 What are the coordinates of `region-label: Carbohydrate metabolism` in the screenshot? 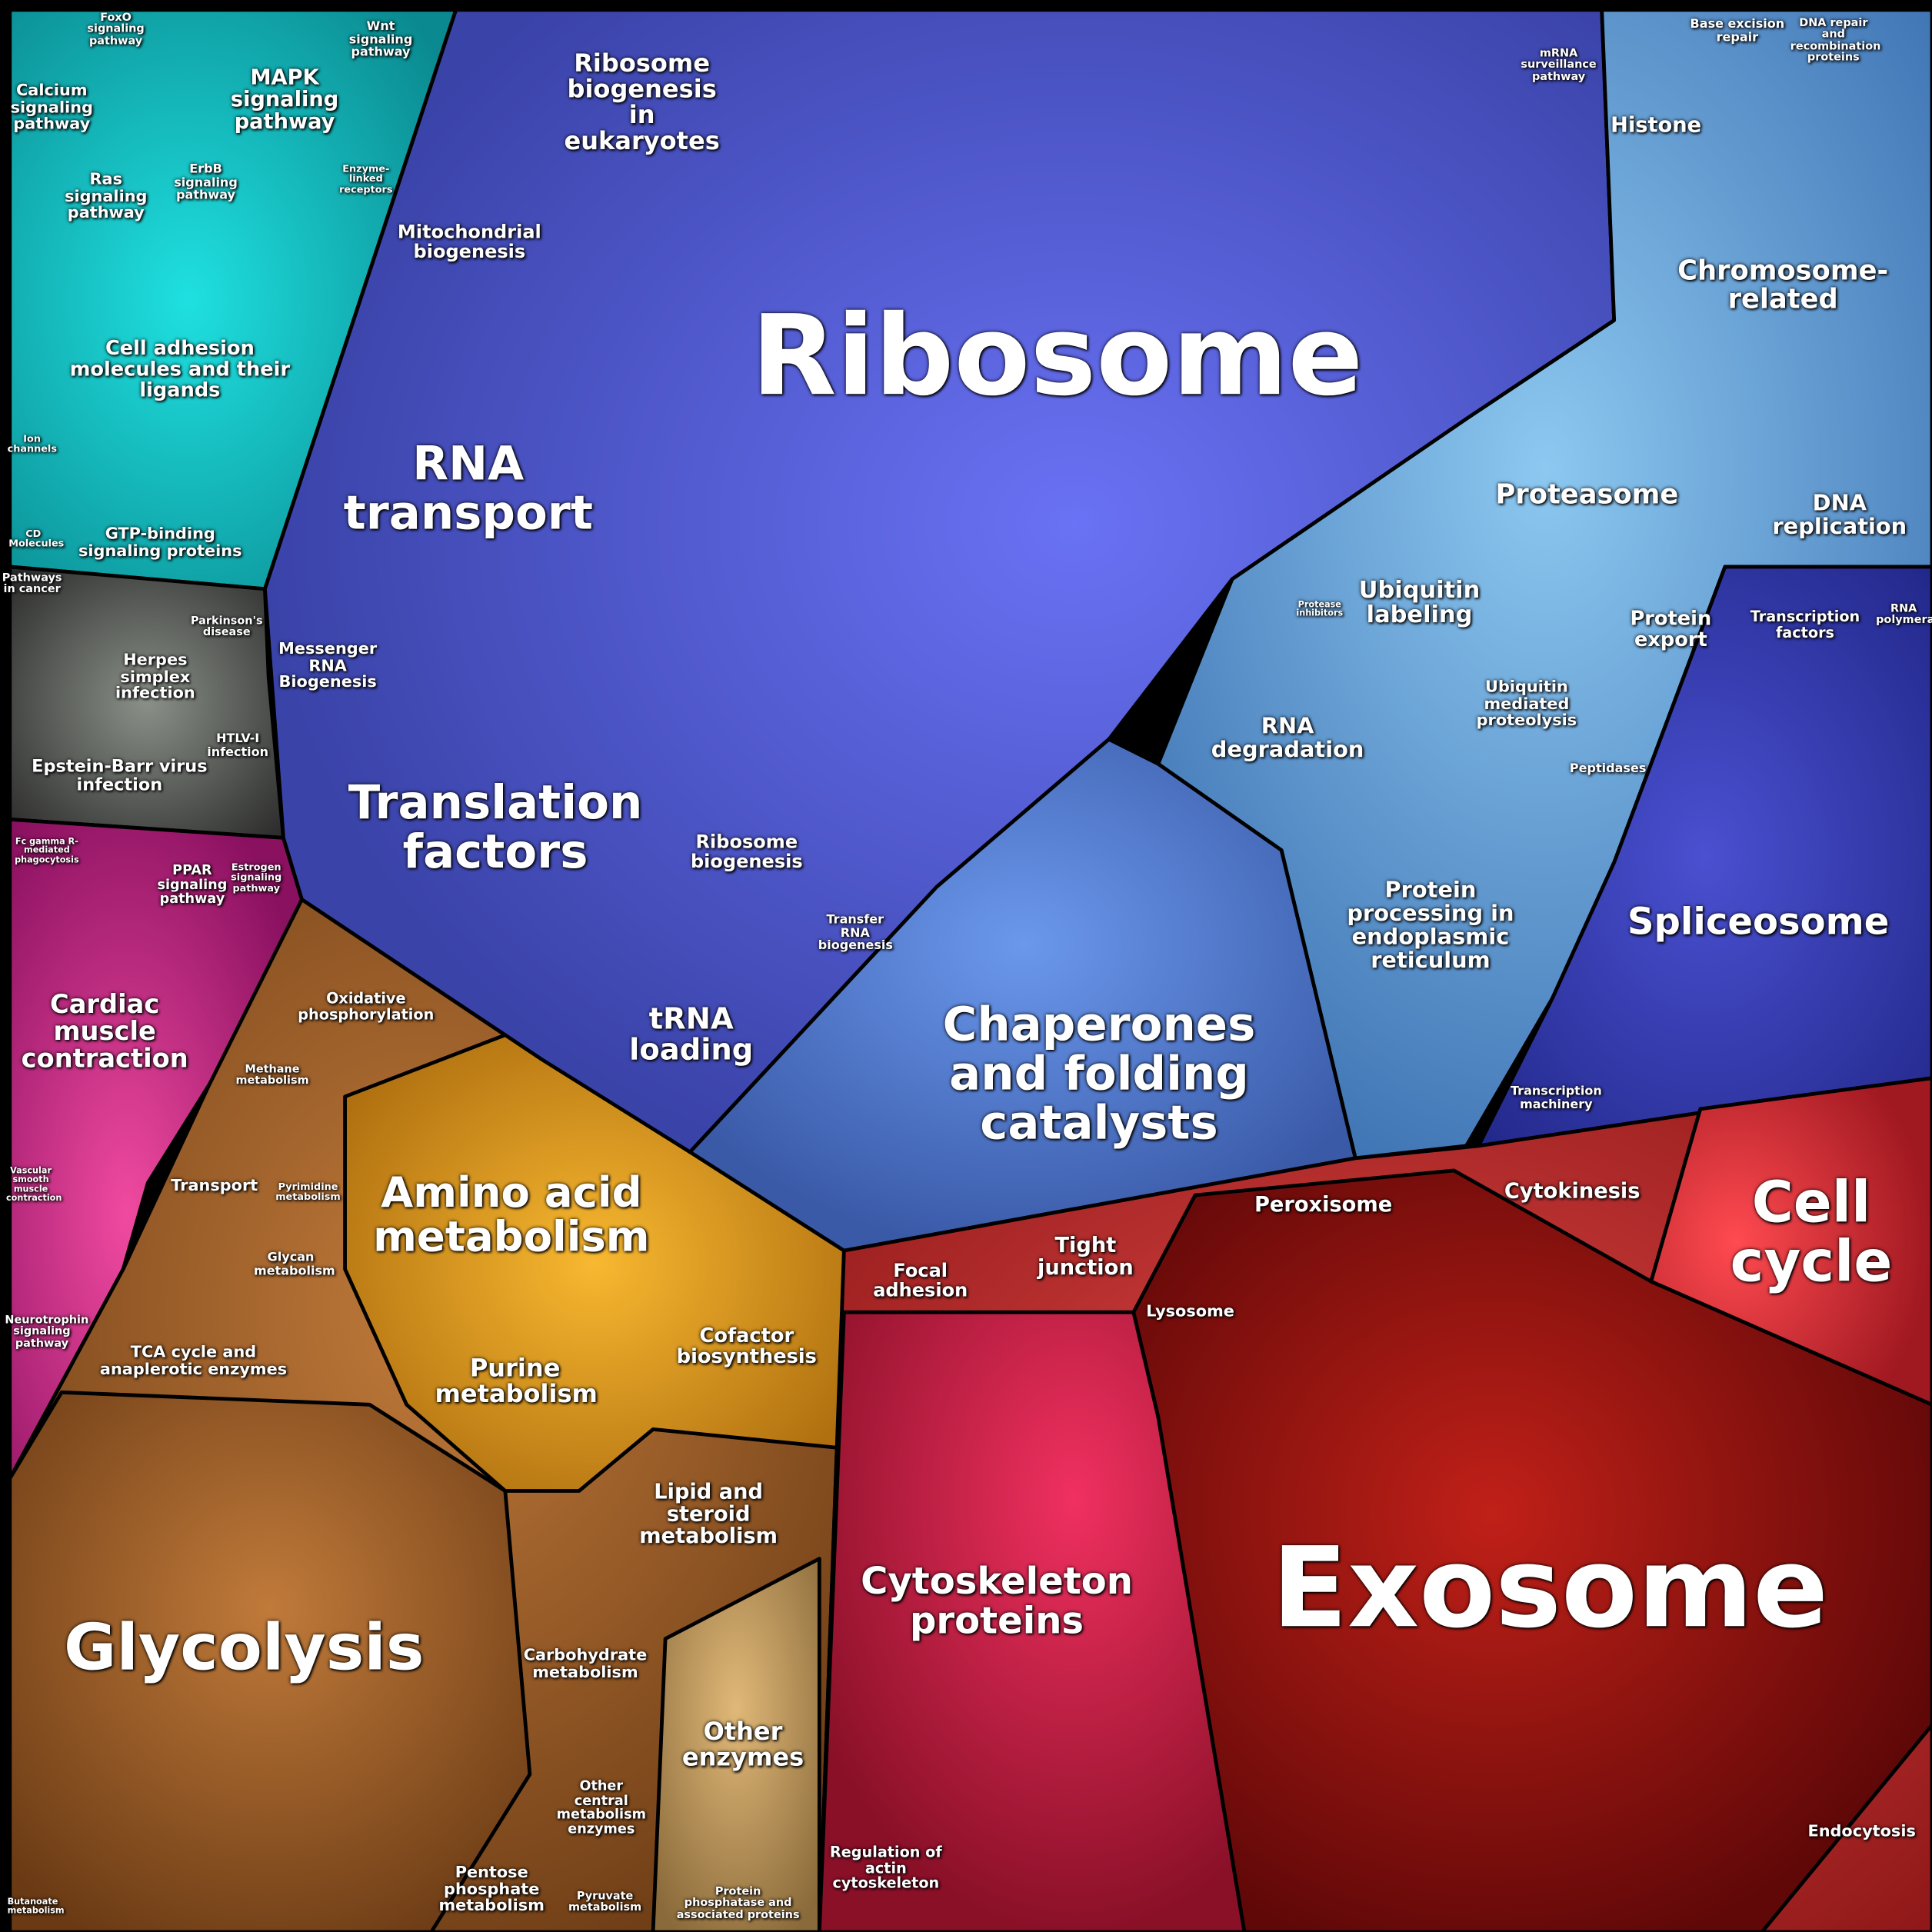 It's located at (585, 1664).